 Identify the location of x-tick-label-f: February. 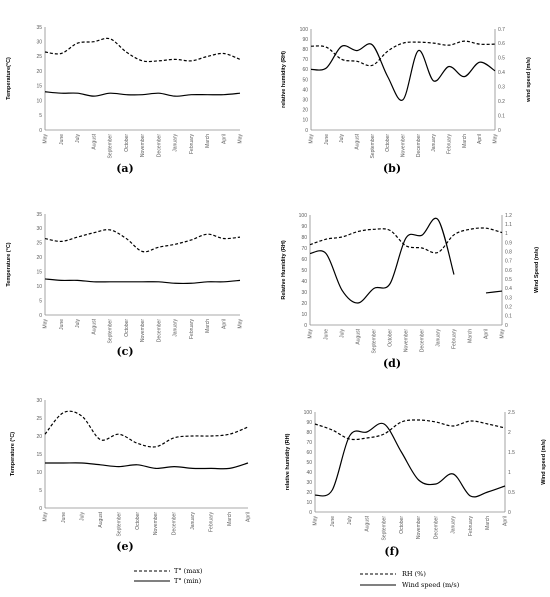
(471, 526).